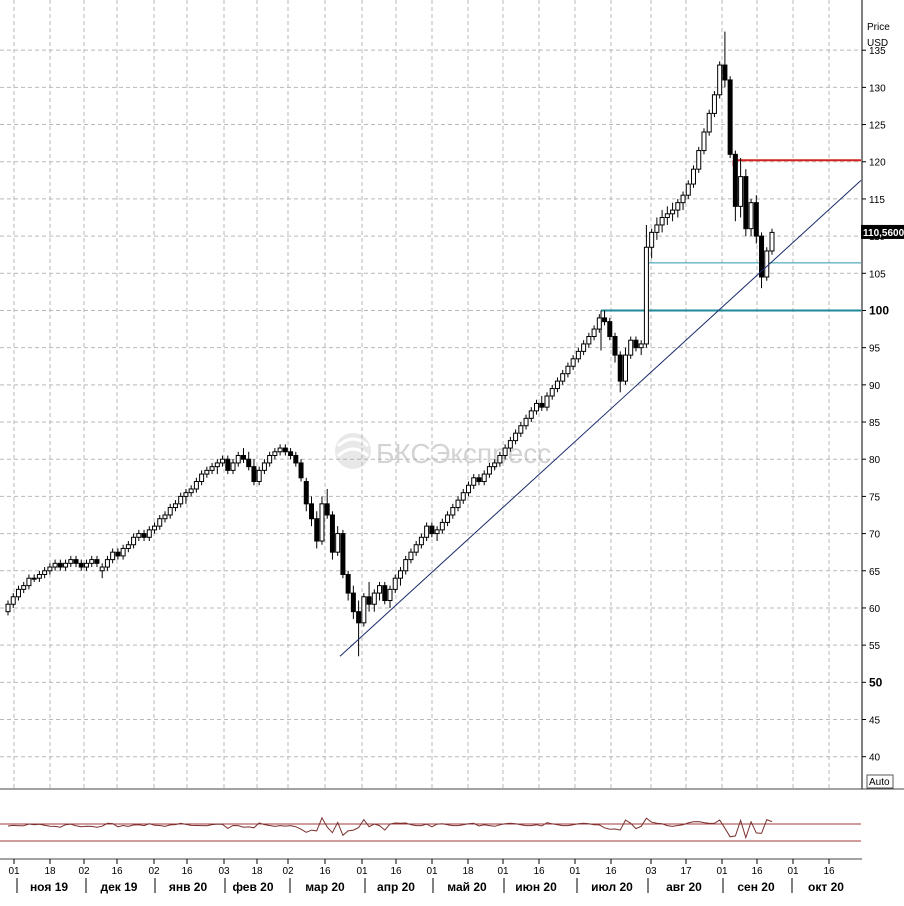  Describe the element at coordinates (875, 535) in the screenshot. I see `price-tick-label: 70` at that location.